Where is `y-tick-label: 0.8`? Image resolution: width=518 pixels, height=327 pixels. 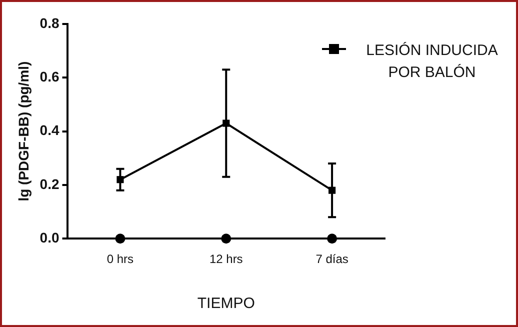 y-tick-label: 0.8 is located at coordinates (50, 22).